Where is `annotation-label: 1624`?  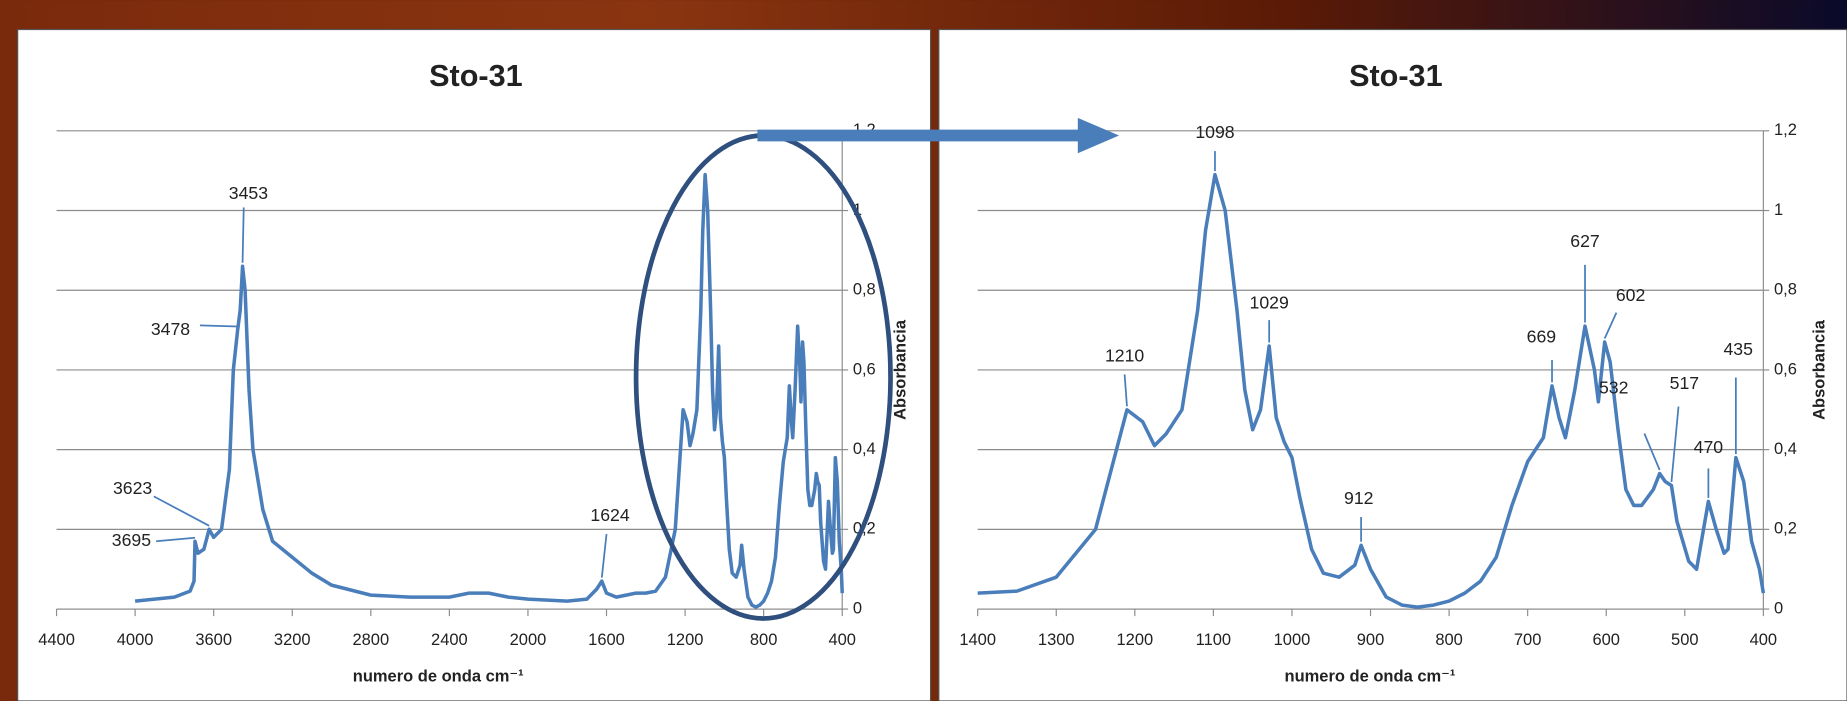 annotation-label: 1624 is located at coordinates (609, 515).